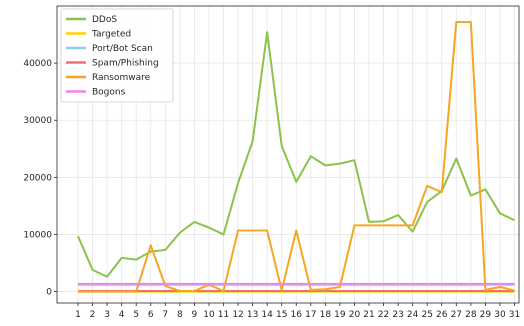 This screenshot has width=524, height=326. What do you see at coordinates (107, 315) in the screenshot?
I see `x-tick-label: 3` at bounding box center [107, 315].